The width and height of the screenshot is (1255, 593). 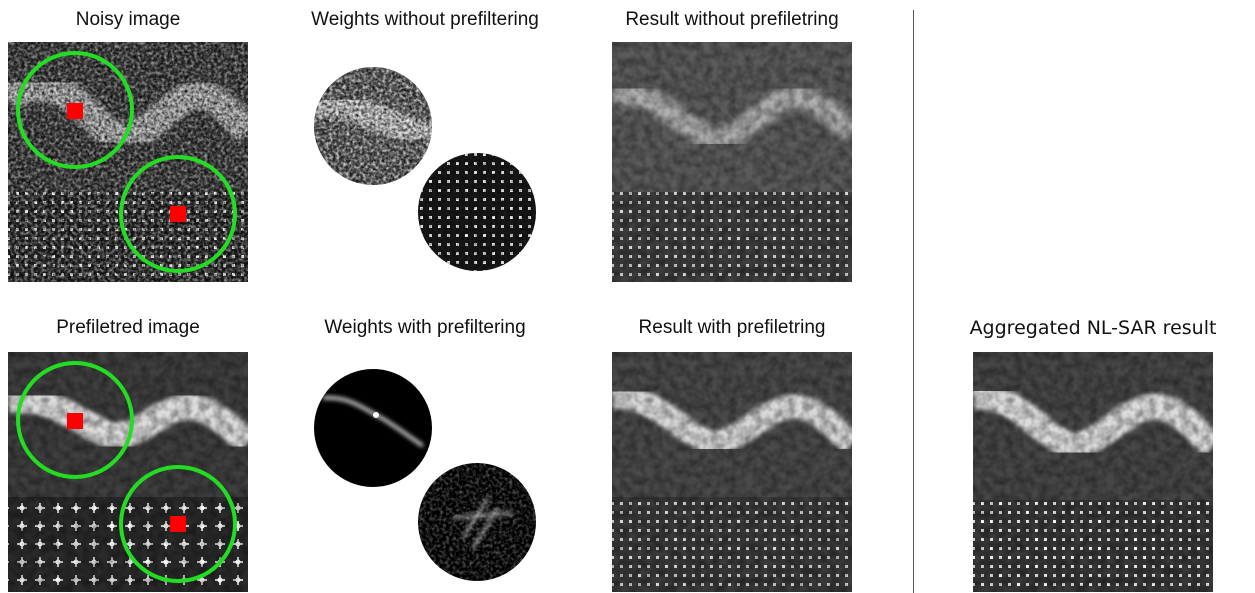 What do you see at coordinates (732, 19) in the screenshot?
I see `caption-result-without: Result without prefiletring` at bounding box center [732, 19].